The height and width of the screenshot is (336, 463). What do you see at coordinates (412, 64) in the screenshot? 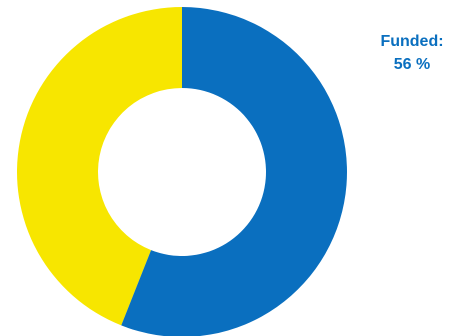
I see `slice-value-label: 56 %` at bounding box center [412, 64].